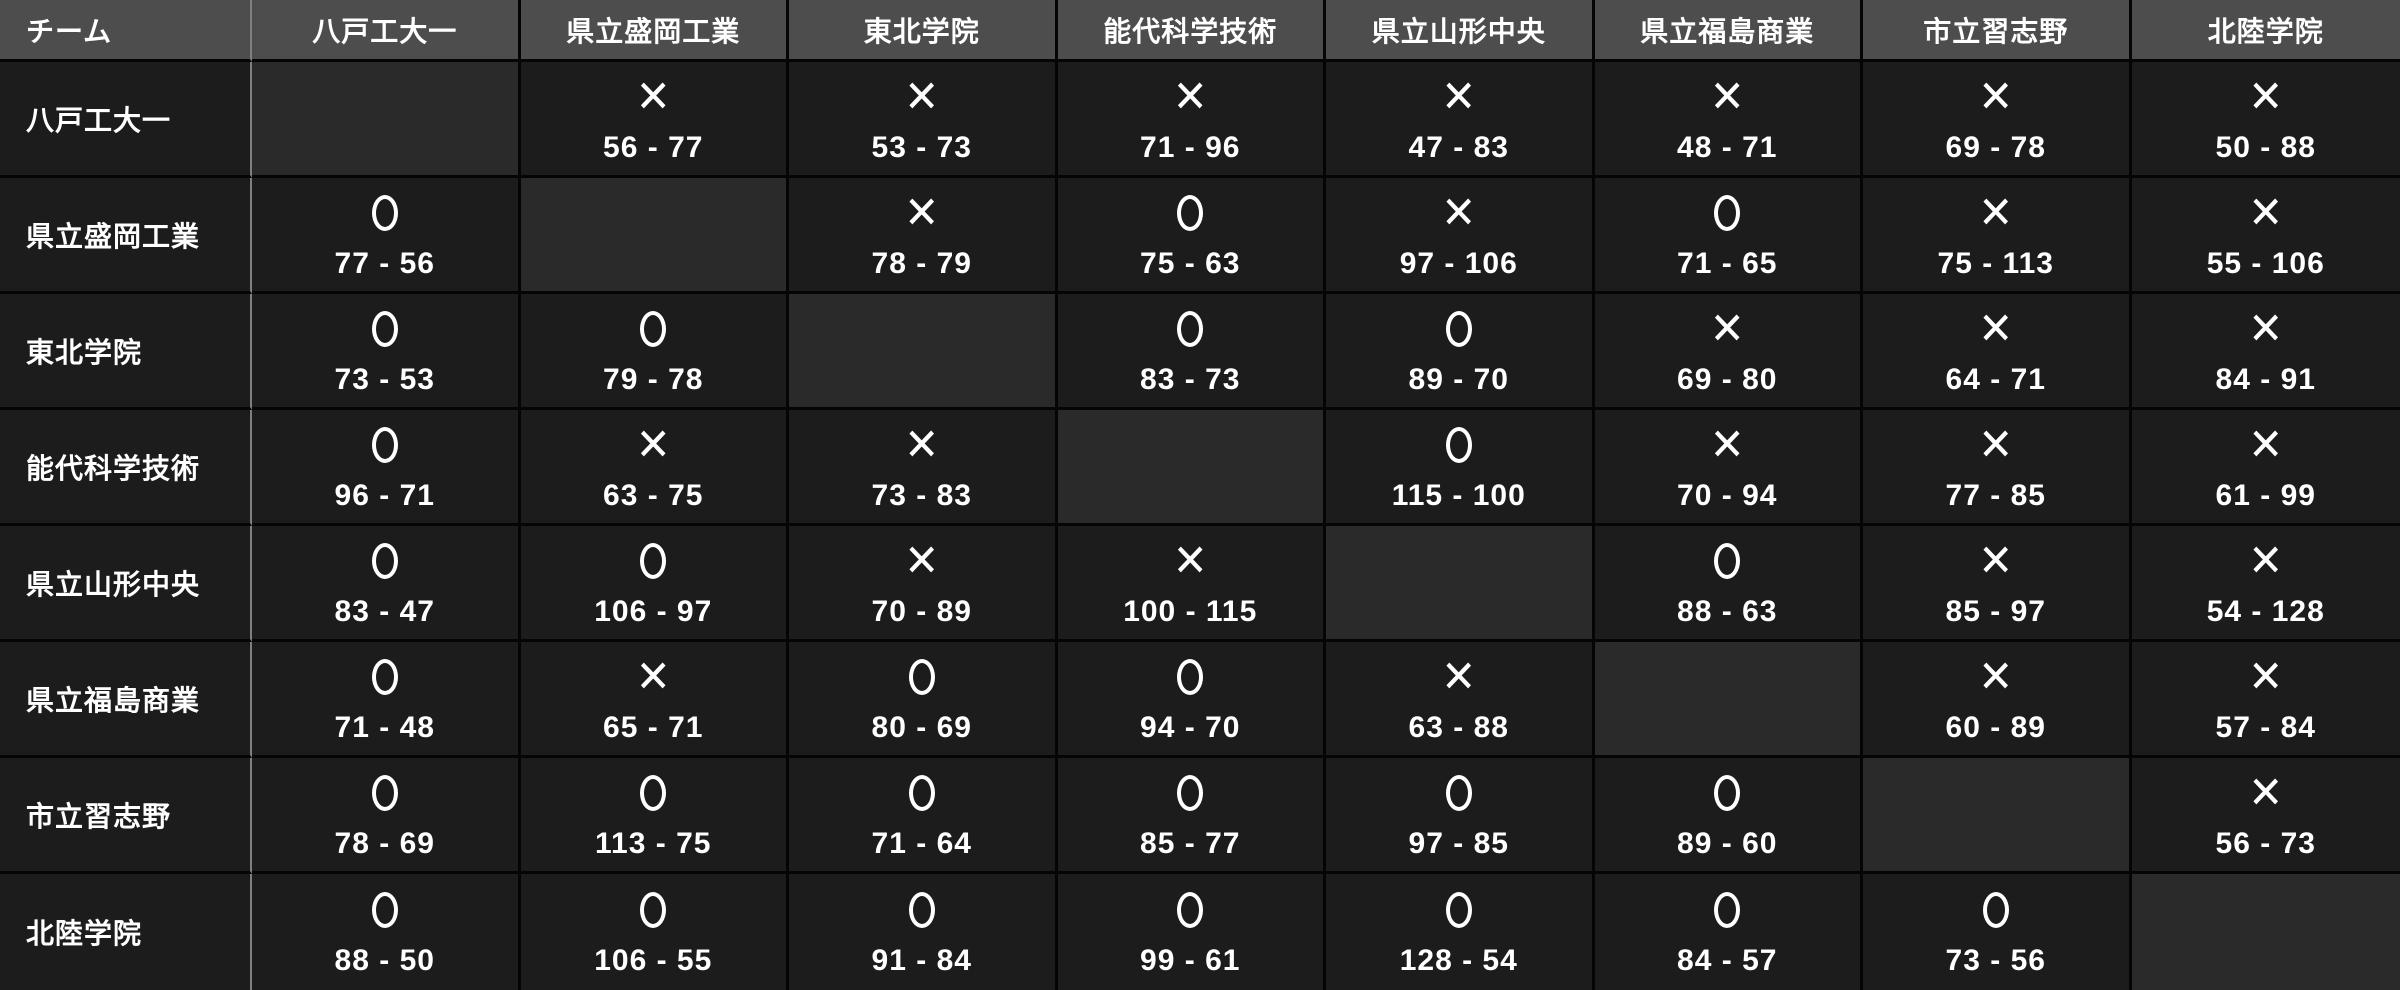 Image resolution: width=2400 pixels, height=990 pixels. Describe the element at coordinates (386, 352) in the screenshot. I see `result-cell: 73 - 53` at that location.